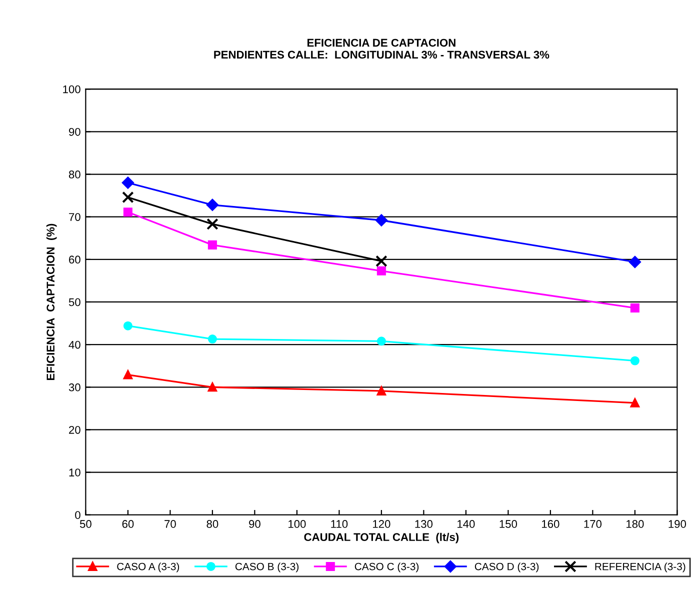 The width and height of the screenshot is (691, 598). I want to click on y-tick-label: 10, so click(74, 472).